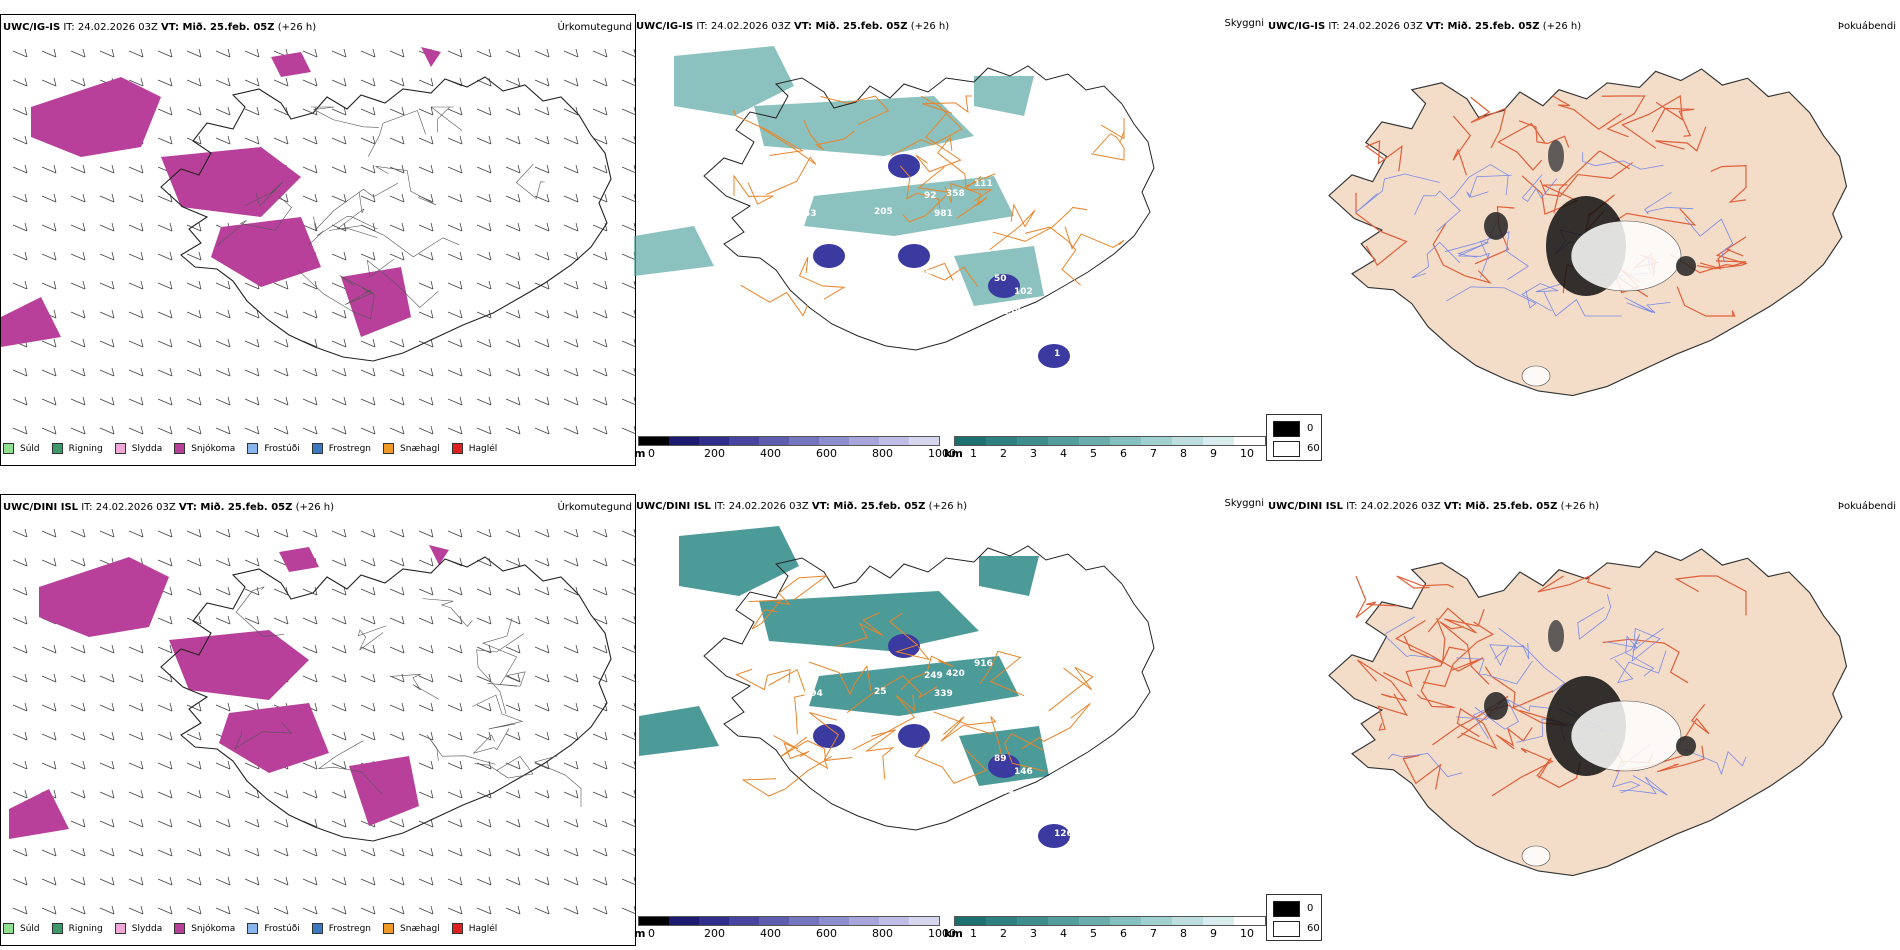 This screenshot has height=950, width=1900. What do you see at coordinates (21, 928) in the screenshot?
I see `legend-item: Súld` at bounding box center [21, 928].